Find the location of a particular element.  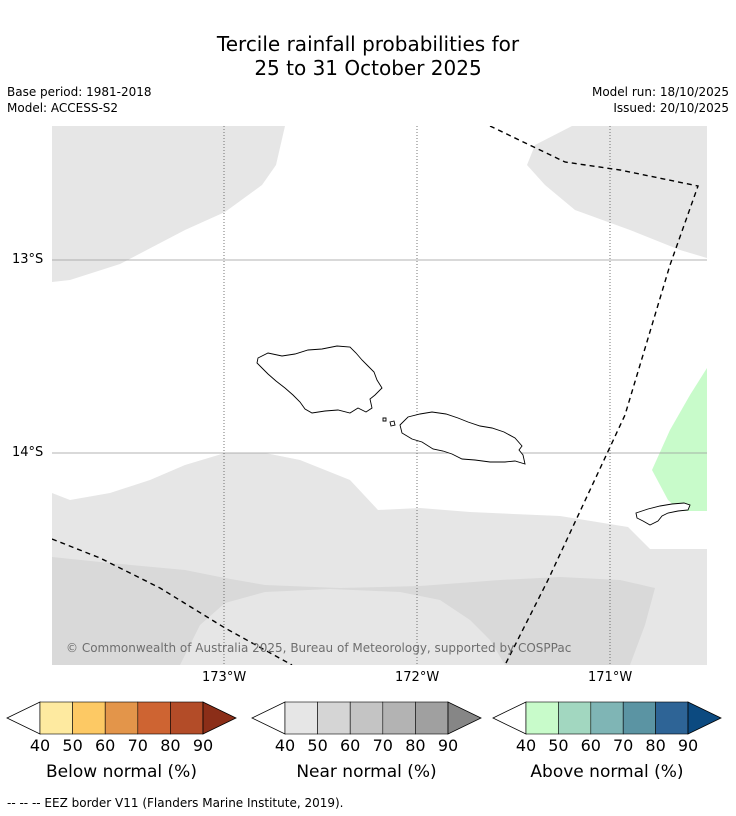

base-period: Base period: 1981-2018 is located at coordinates (79, 92).